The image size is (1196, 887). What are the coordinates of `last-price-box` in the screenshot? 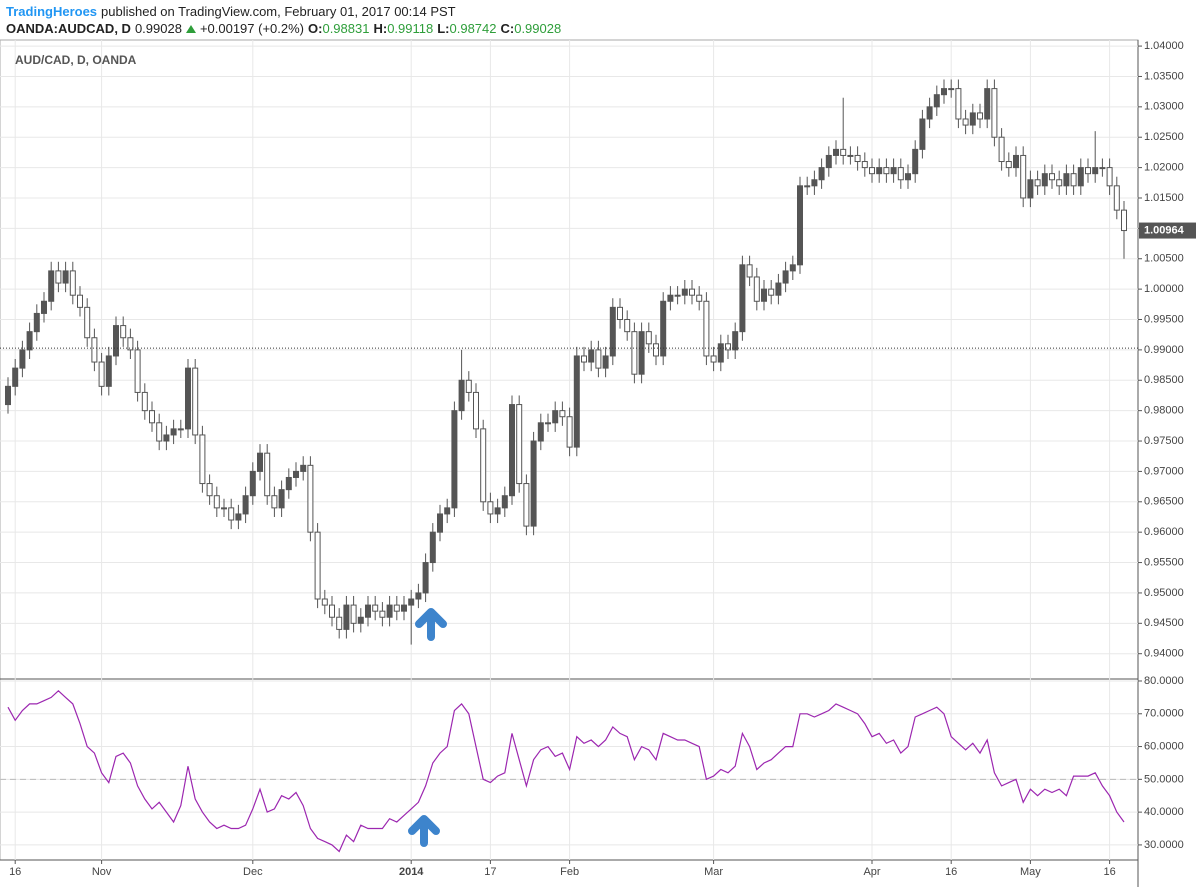 It's located at (1167, 230).